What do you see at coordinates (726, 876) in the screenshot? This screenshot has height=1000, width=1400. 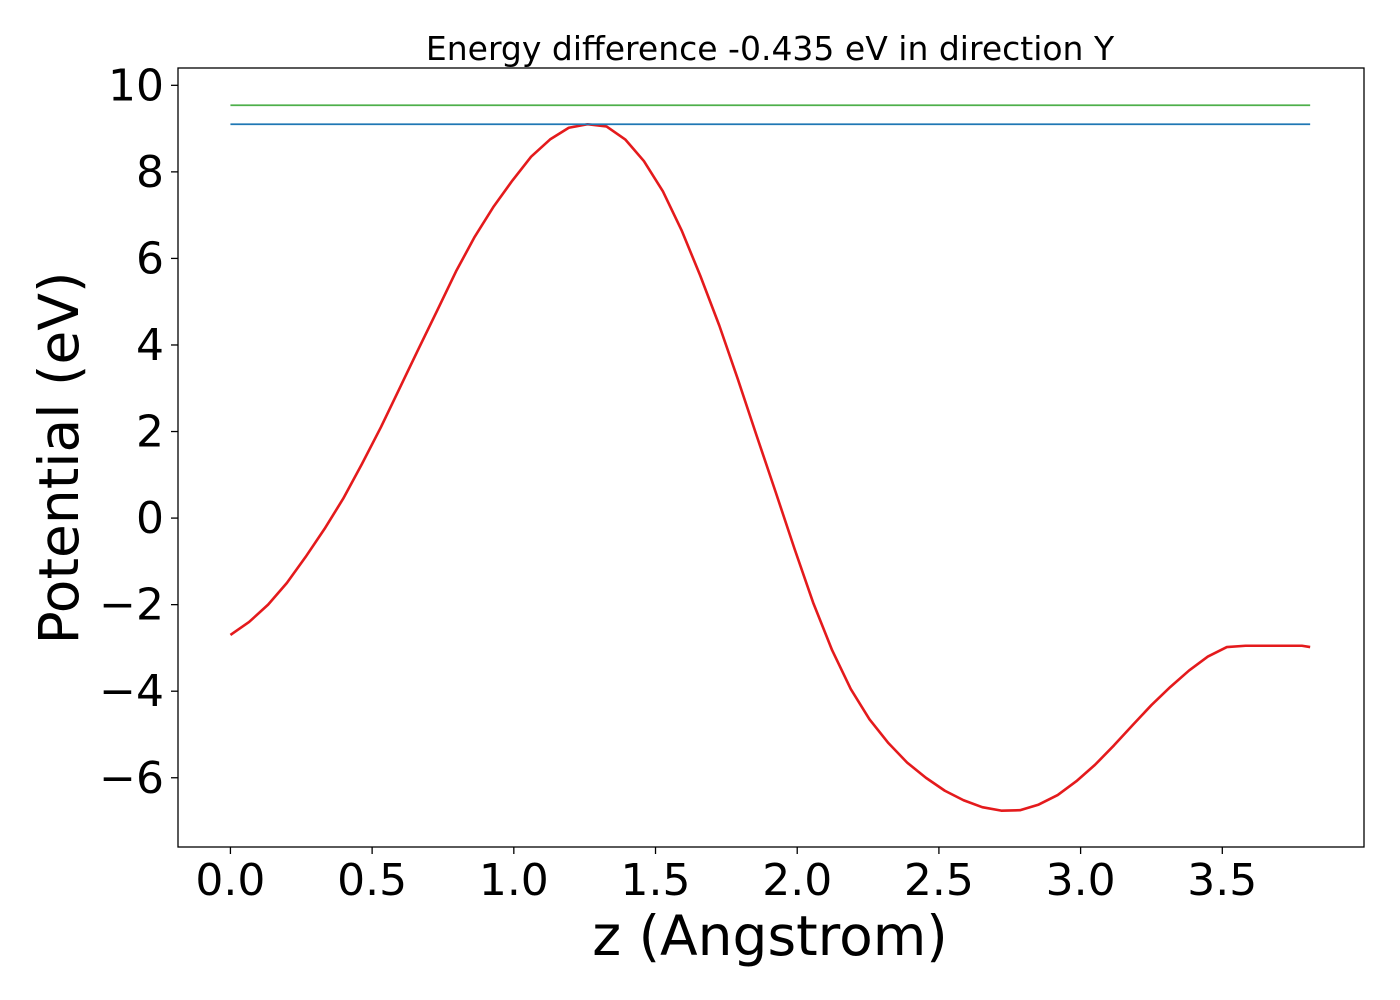 I see `x-axis-ticks: 0.0 0.5 1.0 1.5 2.0 2.5 3.0 3.5` at bounding box center [726, 876].